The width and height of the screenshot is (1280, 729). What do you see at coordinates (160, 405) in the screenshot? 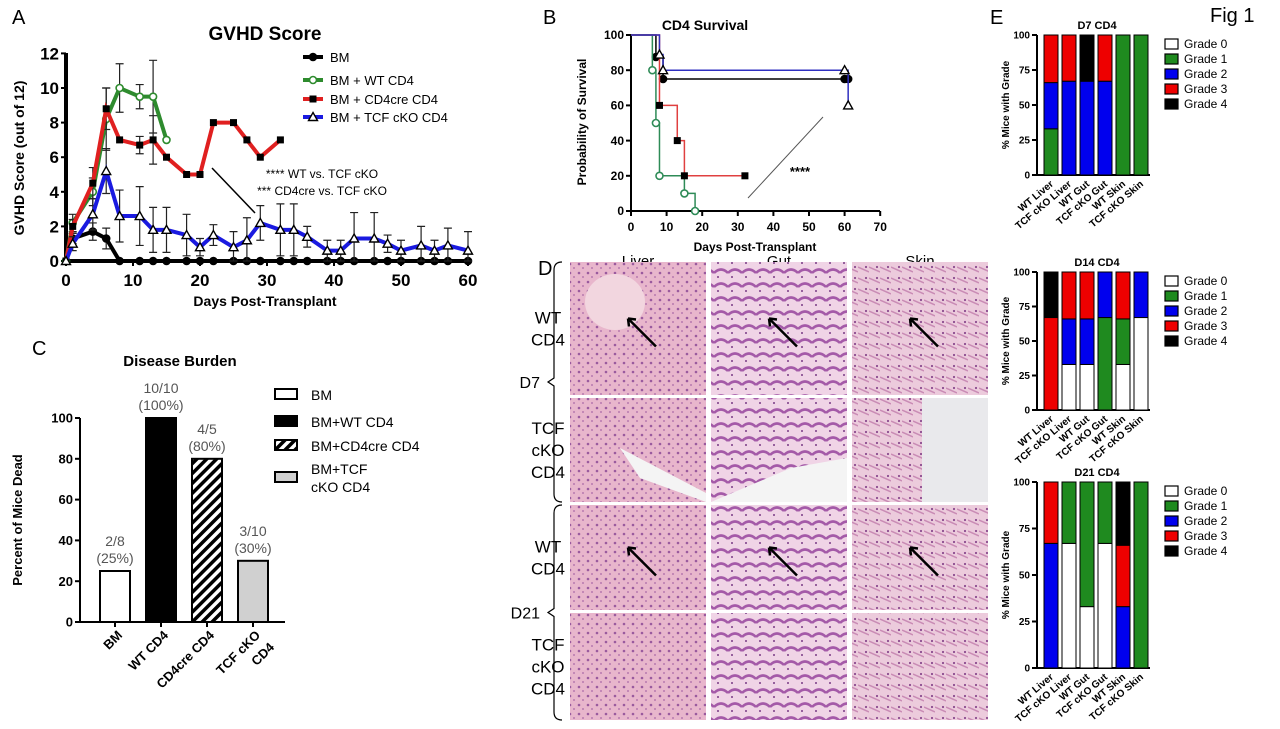
I see `data-label: (100%)` at bounding box center [160, 405].